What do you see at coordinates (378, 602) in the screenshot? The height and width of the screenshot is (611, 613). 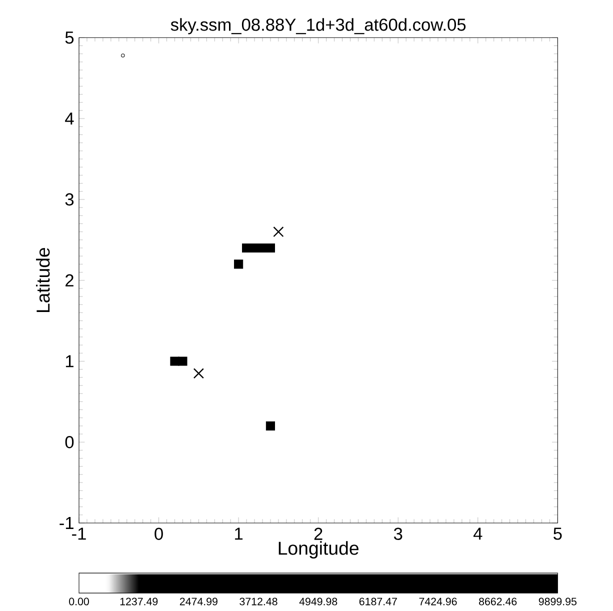 I see `color-bar-label: 6187.47` at bounding box center [378, 602].